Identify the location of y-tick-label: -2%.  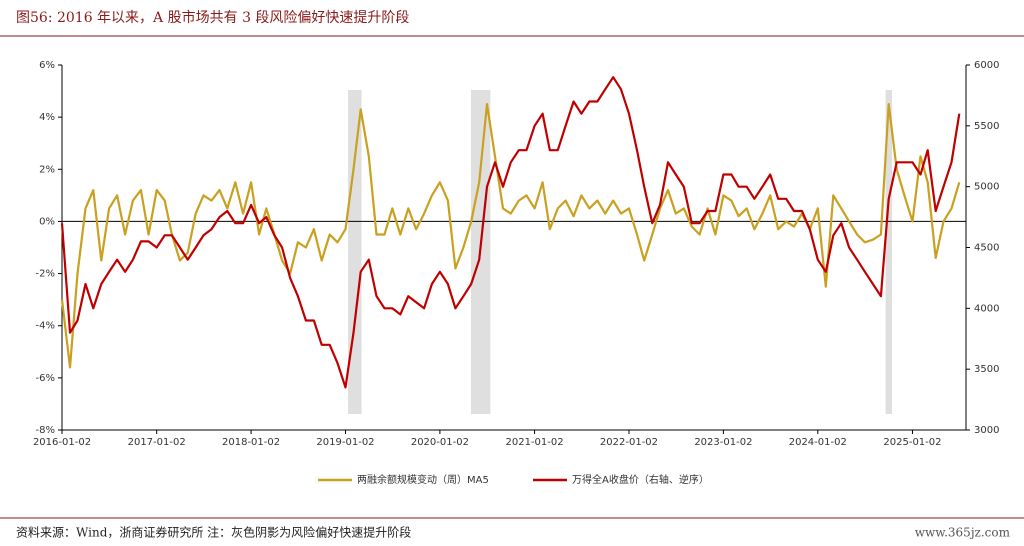
(45, 274).